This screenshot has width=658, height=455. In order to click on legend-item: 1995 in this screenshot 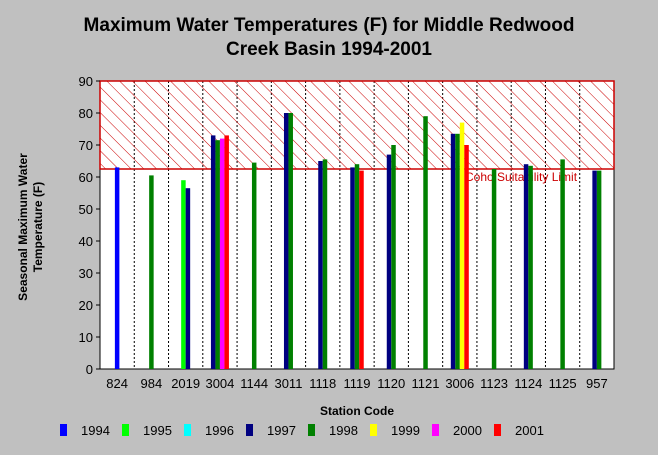, I will do `click(147, 431)`.